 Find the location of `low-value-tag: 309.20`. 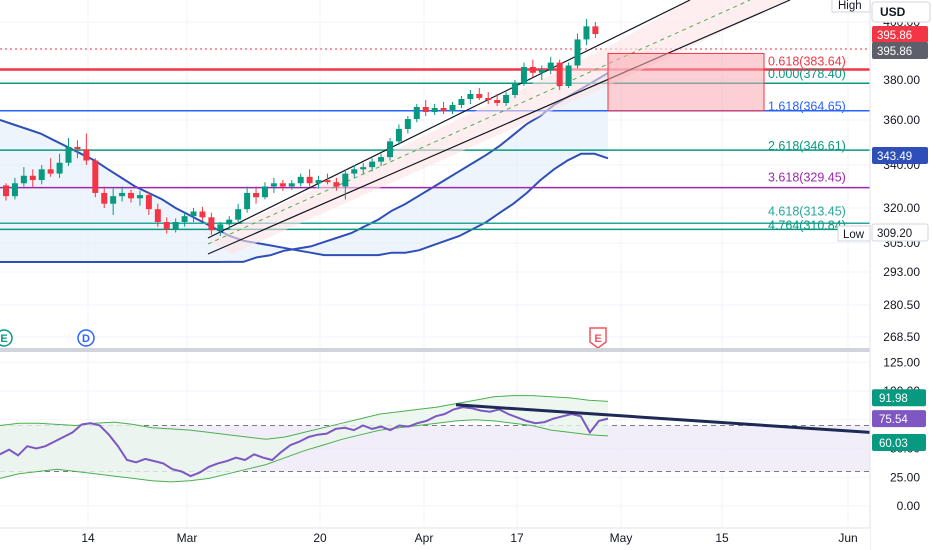

low-value-tag: 309.20 is located at coordinates (894, 234).